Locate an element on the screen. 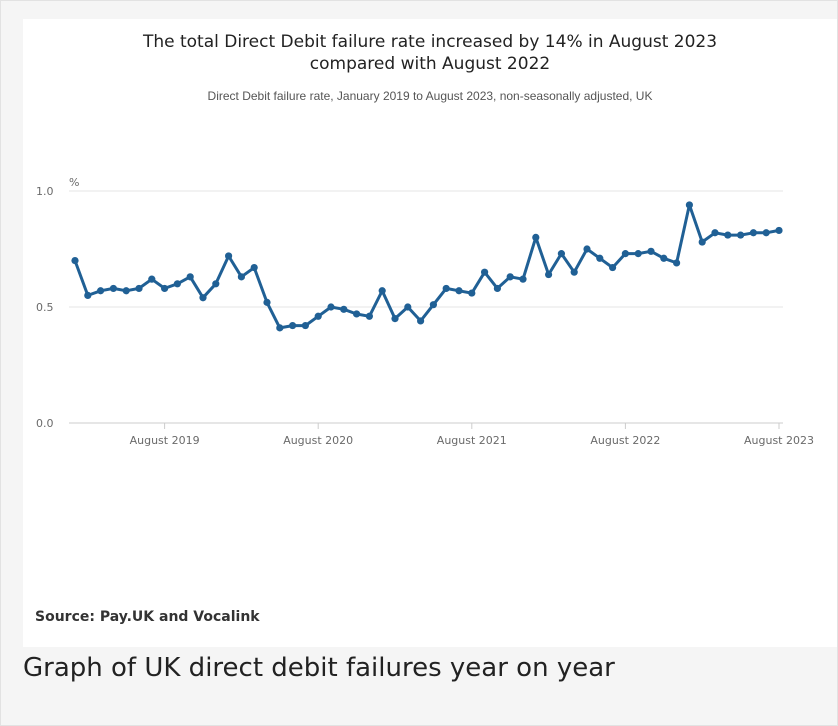  x-tick-label: August 2020 is located at coordinates (318, 440).